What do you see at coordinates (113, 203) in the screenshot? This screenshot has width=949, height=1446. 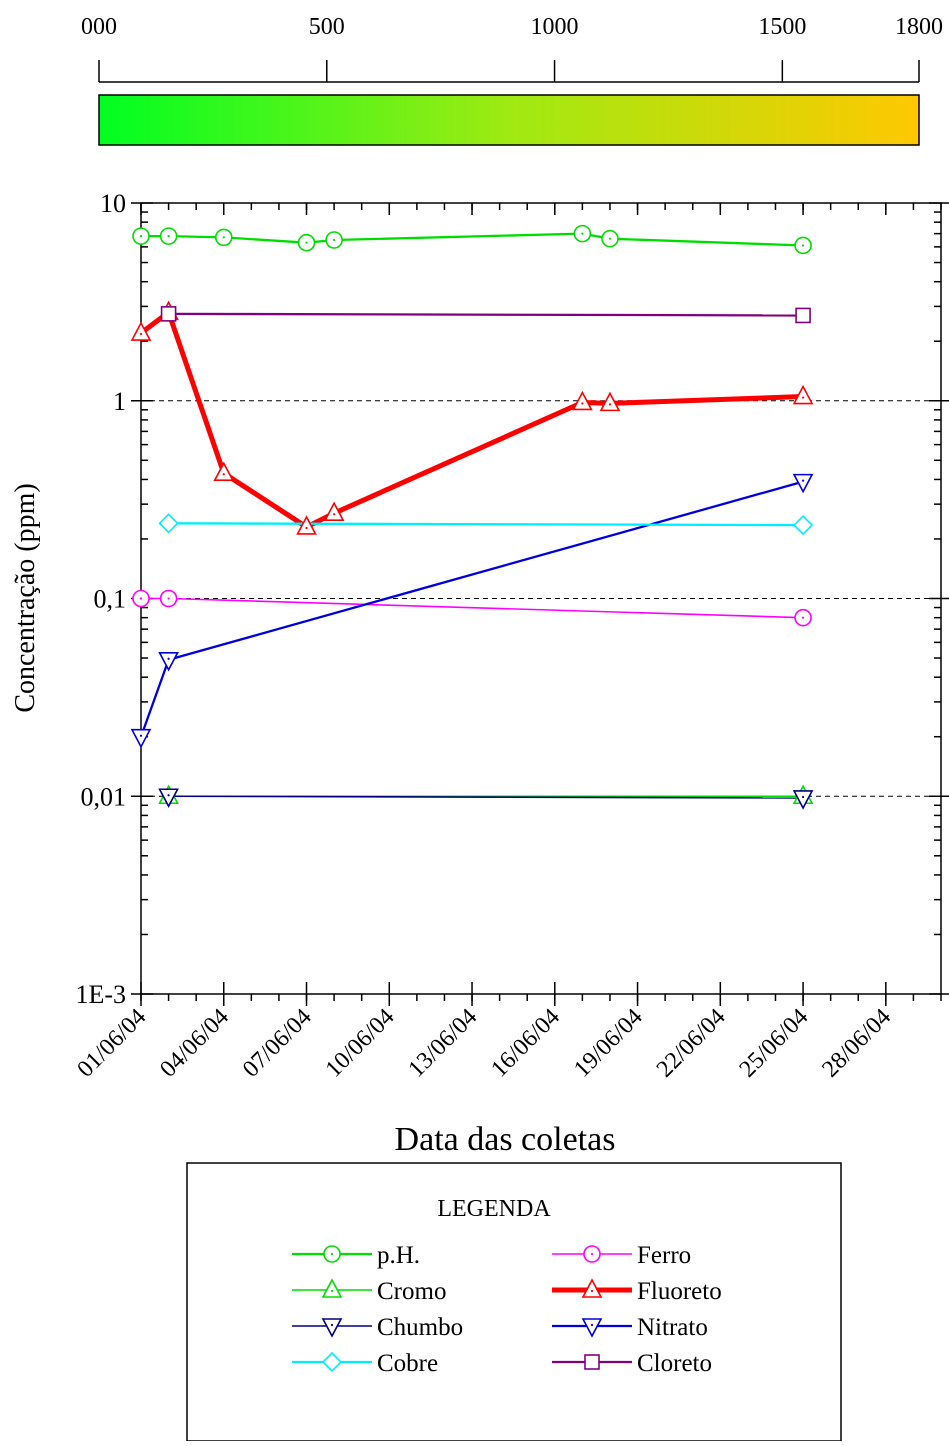 I see `y-tick-label: 10` at bounding box center [113, 203].